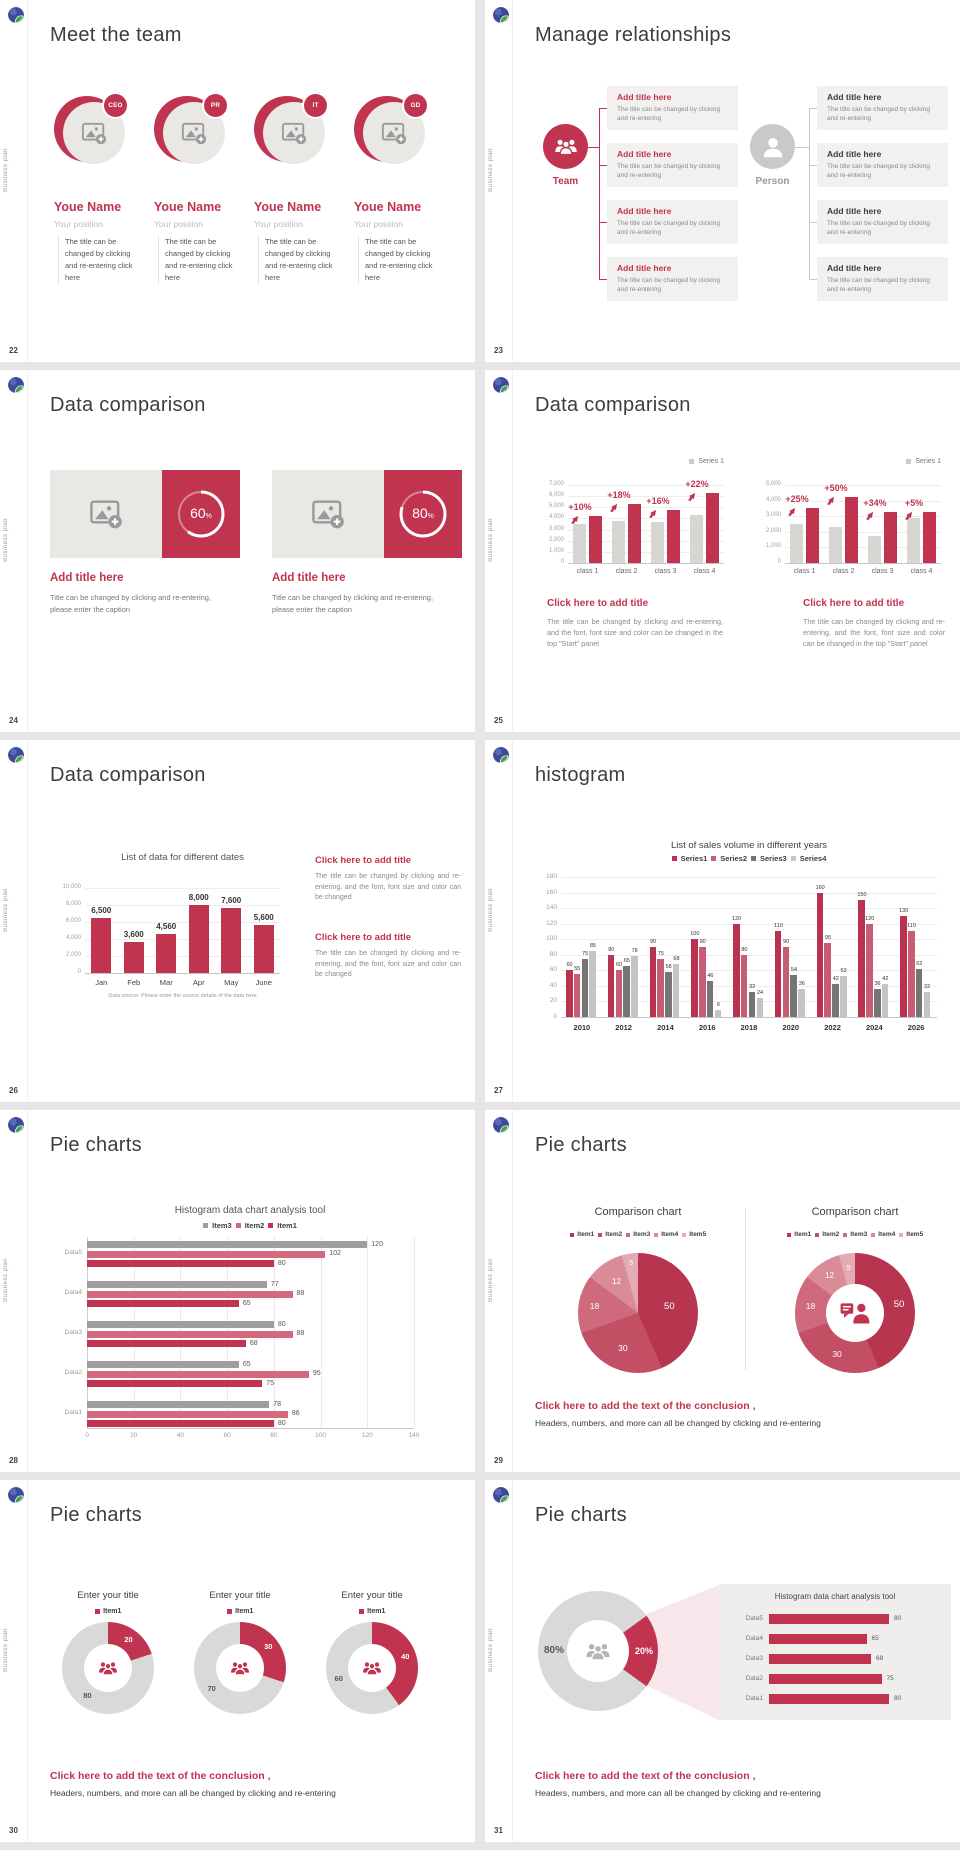  What do you see at coordinates (270, 1383) in the screenshot?
I see `bar-value-label: 75` at bounding box center [270, 1383].